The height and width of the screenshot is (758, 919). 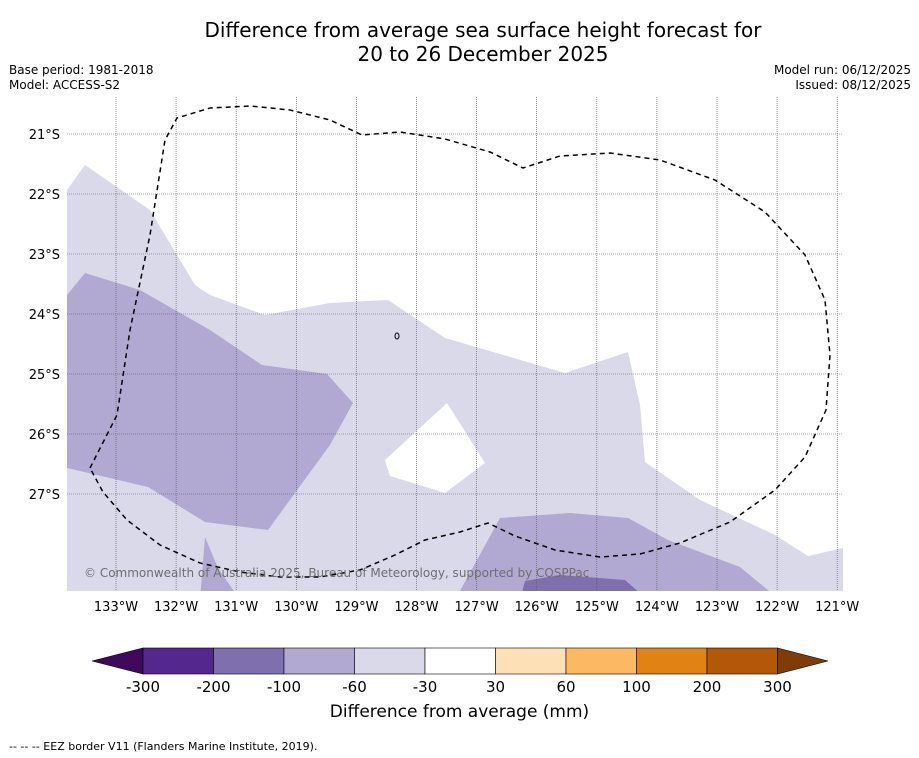 What do you see at coordinates (213, 687) in the screenshot?
I see `colorbar-tick-label: -200` at bounding box center [213, 687].